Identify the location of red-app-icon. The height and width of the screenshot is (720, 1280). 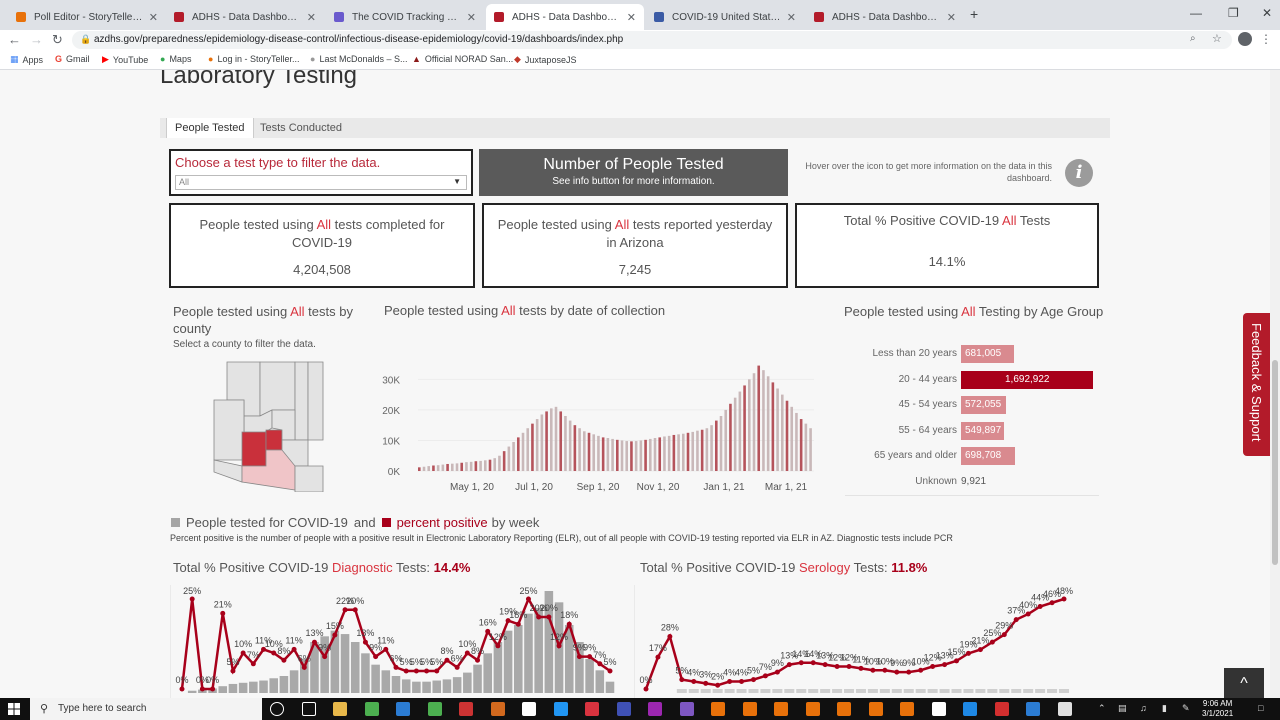
(1001, 709).